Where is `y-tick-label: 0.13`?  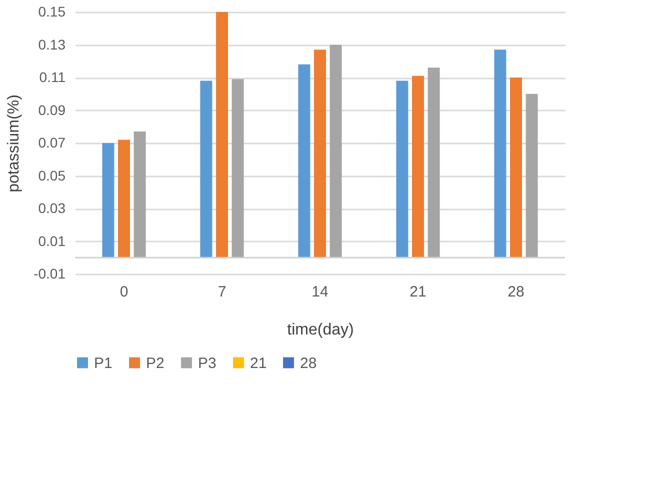
y-tick-label: 0.13 is located at coordinates (52, 44).